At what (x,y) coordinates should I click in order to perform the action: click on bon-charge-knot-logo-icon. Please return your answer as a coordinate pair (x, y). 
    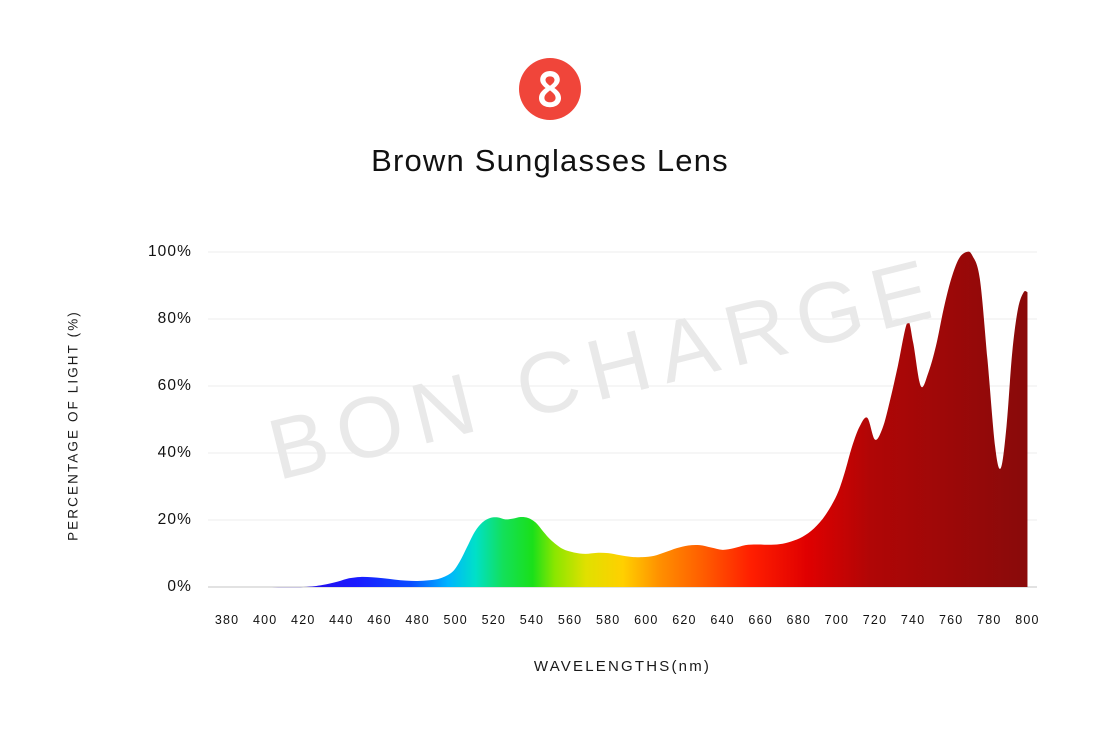
    Looking at the image, I should click on (550, 89).